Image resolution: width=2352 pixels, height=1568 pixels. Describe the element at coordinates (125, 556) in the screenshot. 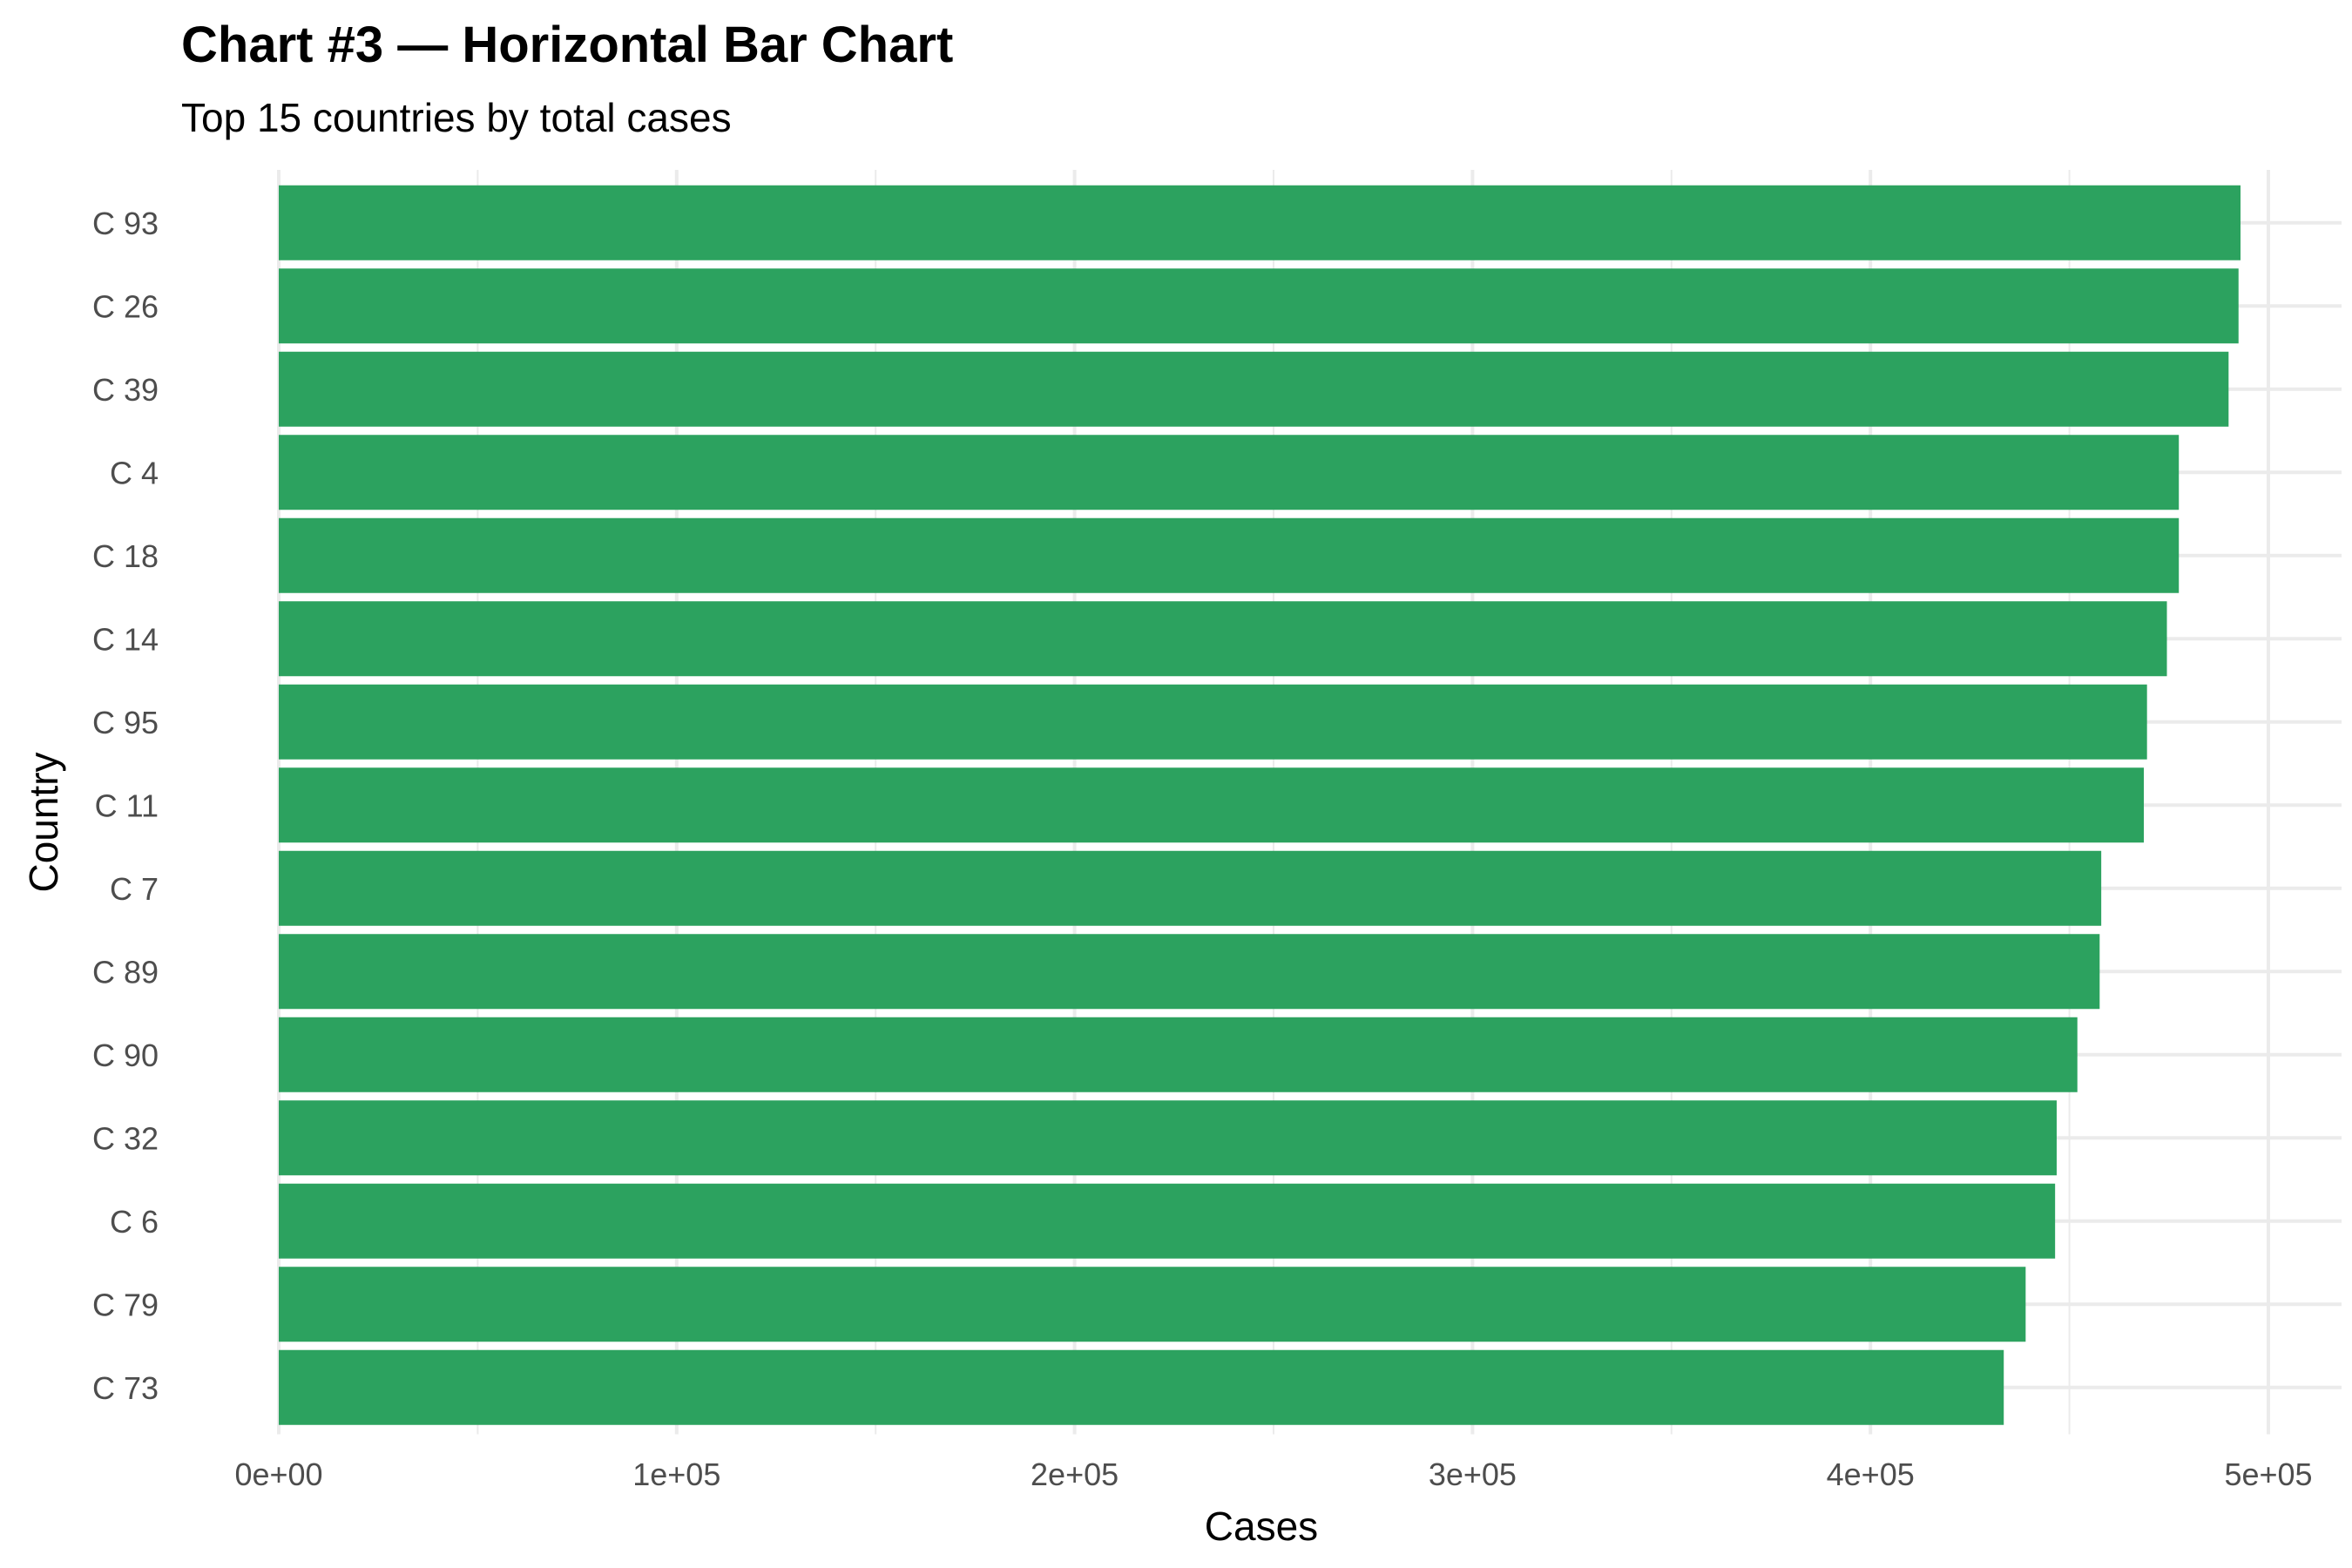

I see `y-tick-label: C 18` at that location.